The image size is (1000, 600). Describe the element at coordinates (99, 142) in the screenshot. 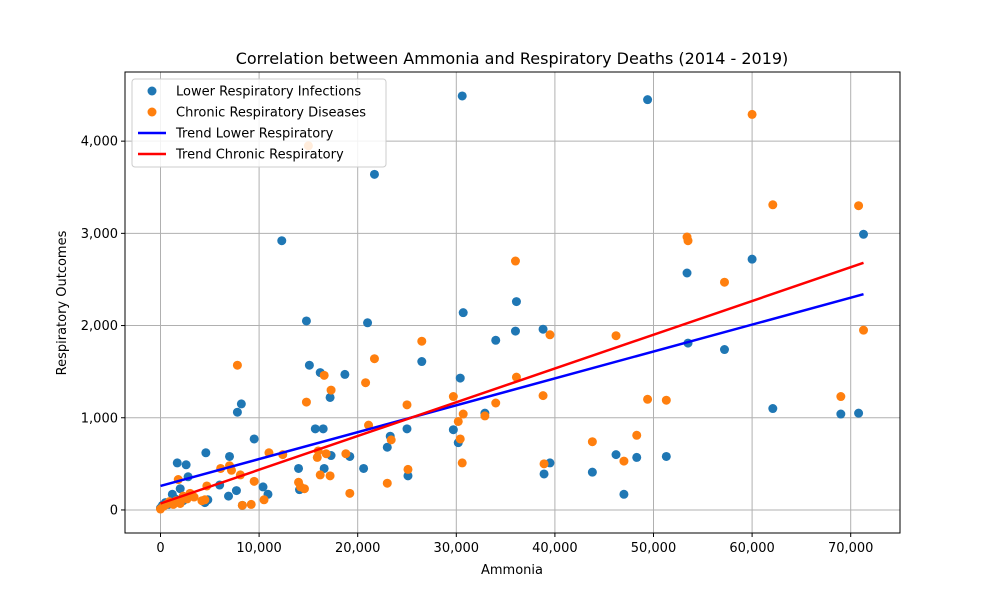

I see `y-tick-label: 4,000` at that location.